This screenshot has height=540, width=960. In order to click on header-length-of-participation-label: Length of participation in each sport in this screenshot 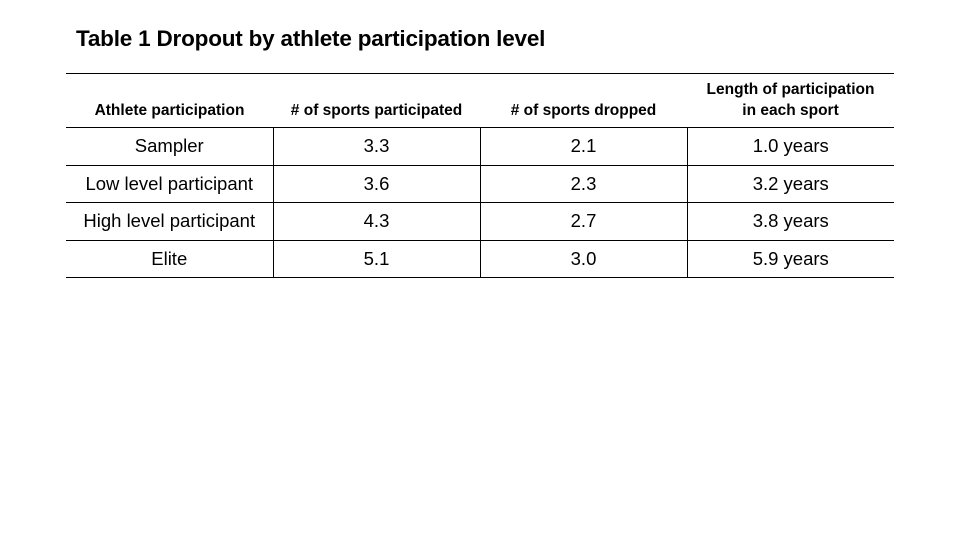, I will do `click(790, 100)`.